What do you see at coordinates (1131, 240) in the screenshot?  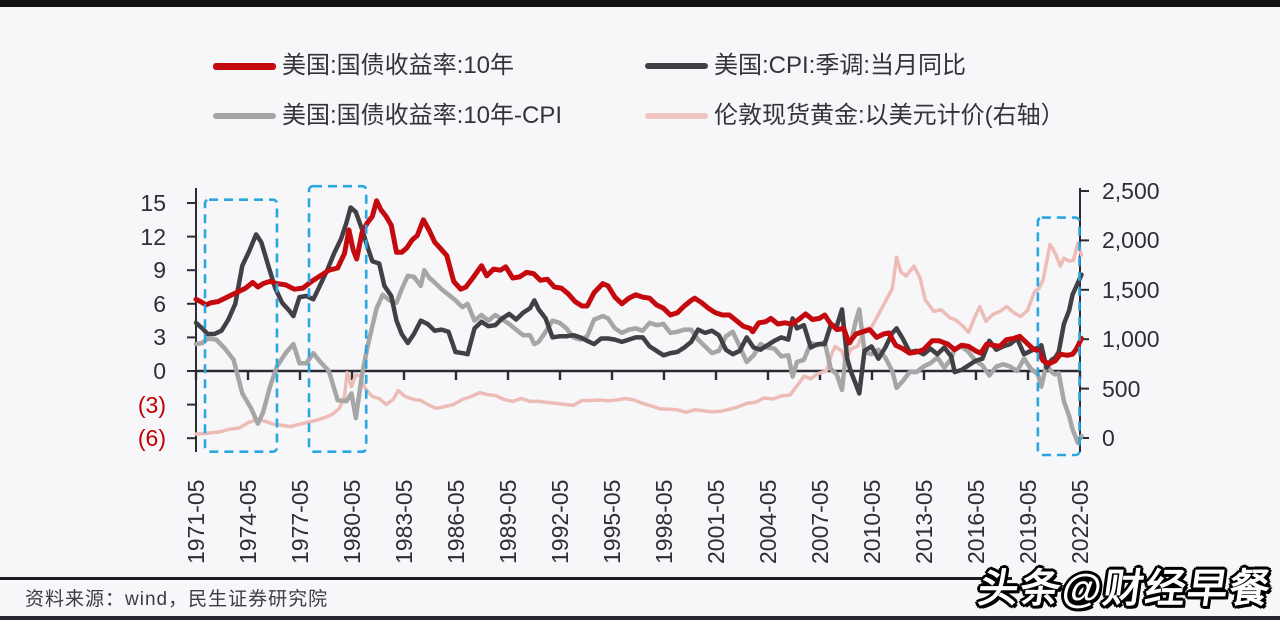 I see `y-right-tick-label: 2,000` at bounding box center [1131, 240].